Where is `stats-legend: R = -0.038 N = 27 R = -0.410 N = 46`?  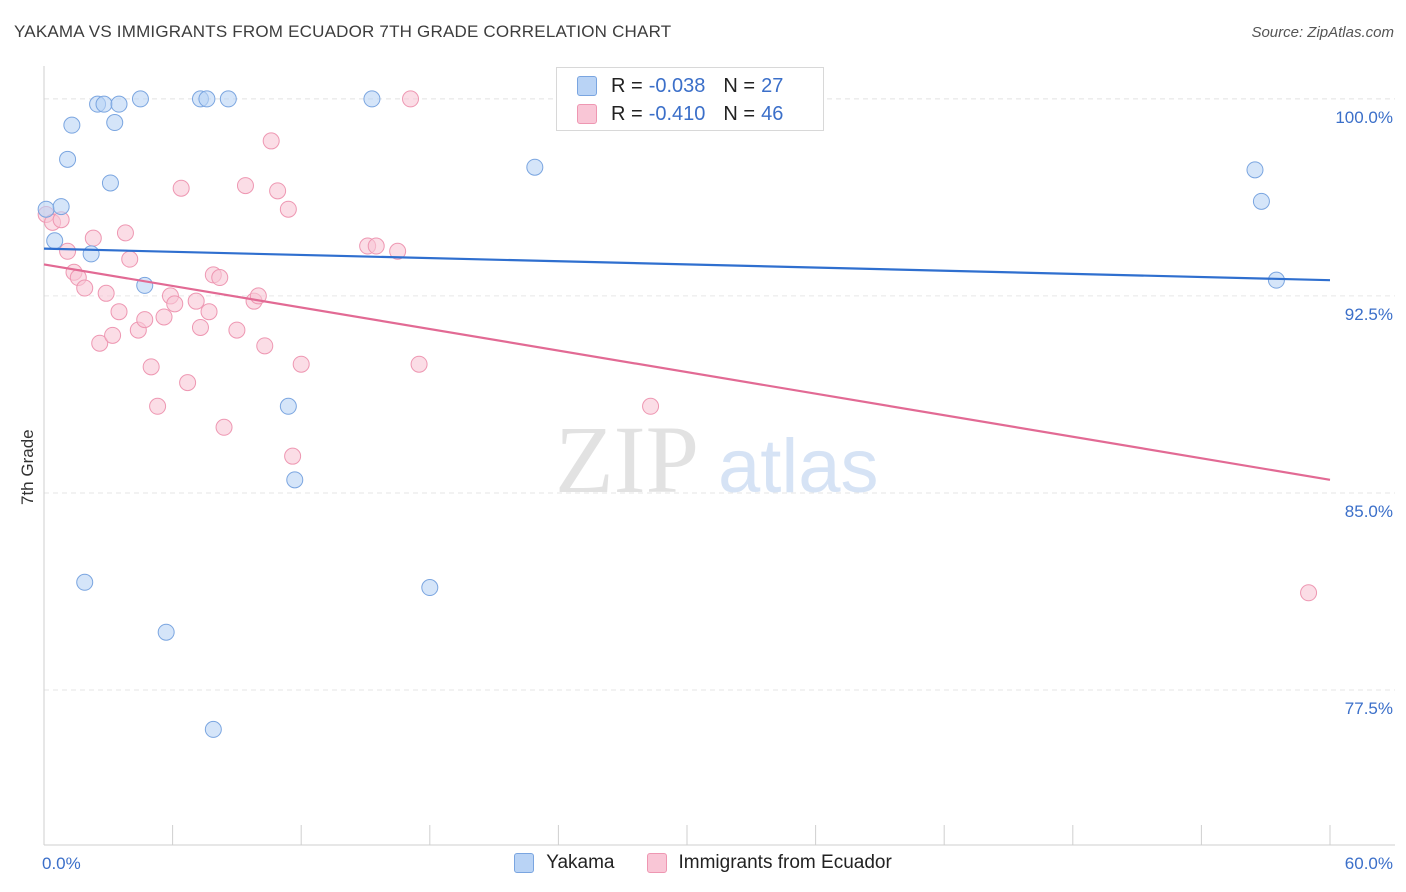 stats-legend: R = -0.038 N = 27 R = -0.410 N = 46 is located at coordinates (690, 99).